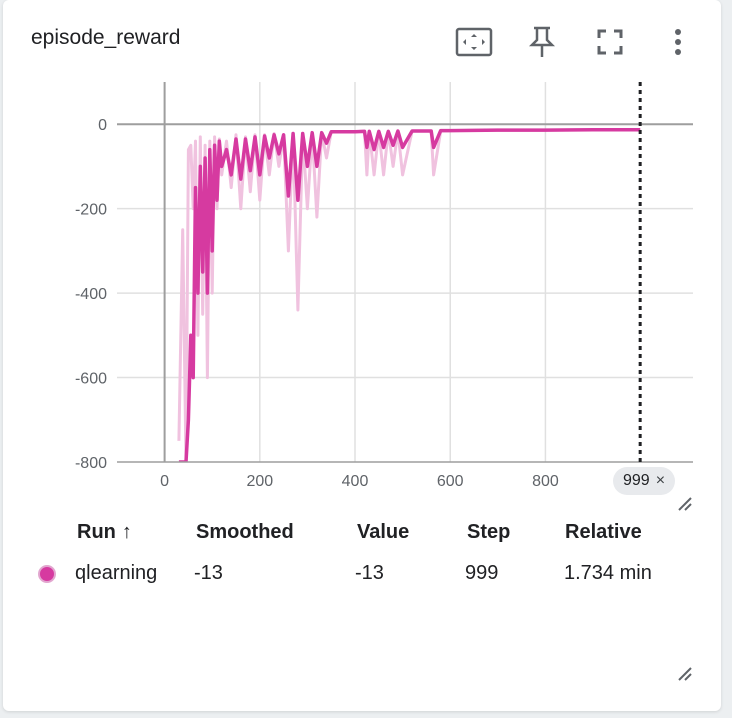 The image size is (732, 718). I want to click on column-header-relative: Relative, so click(603, 532).